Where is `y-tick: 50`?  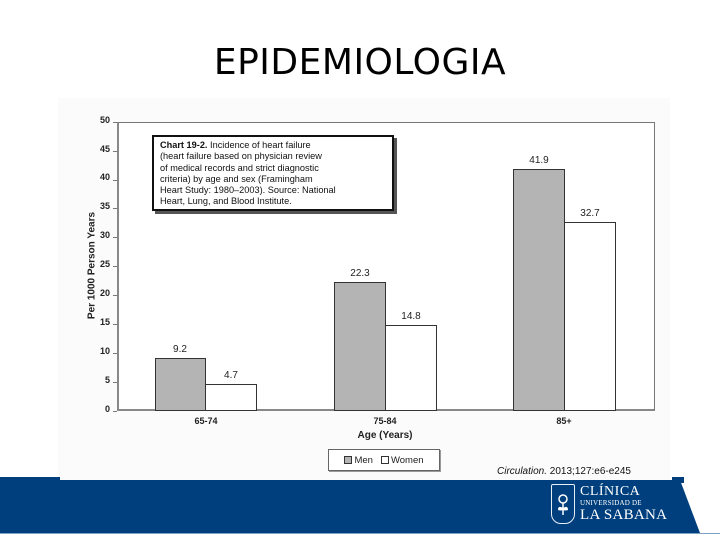
y-tick: 50 is located at coordinates (104, 120).